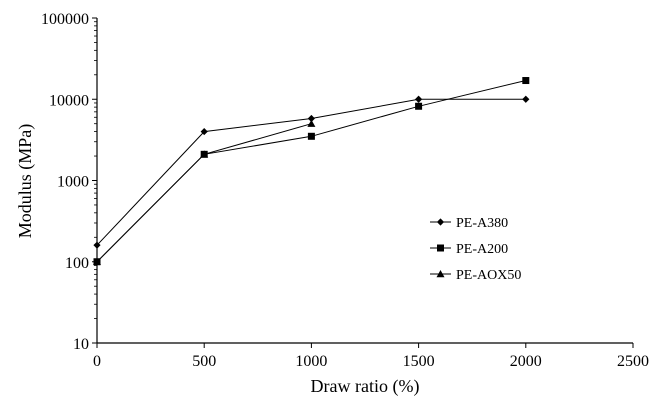 Image resolution: width=664 pixels, height=402 pixels. Describe the element at coordinates (482, 249) in the screenshot. I see `legend-label: PE-A200` at that location.